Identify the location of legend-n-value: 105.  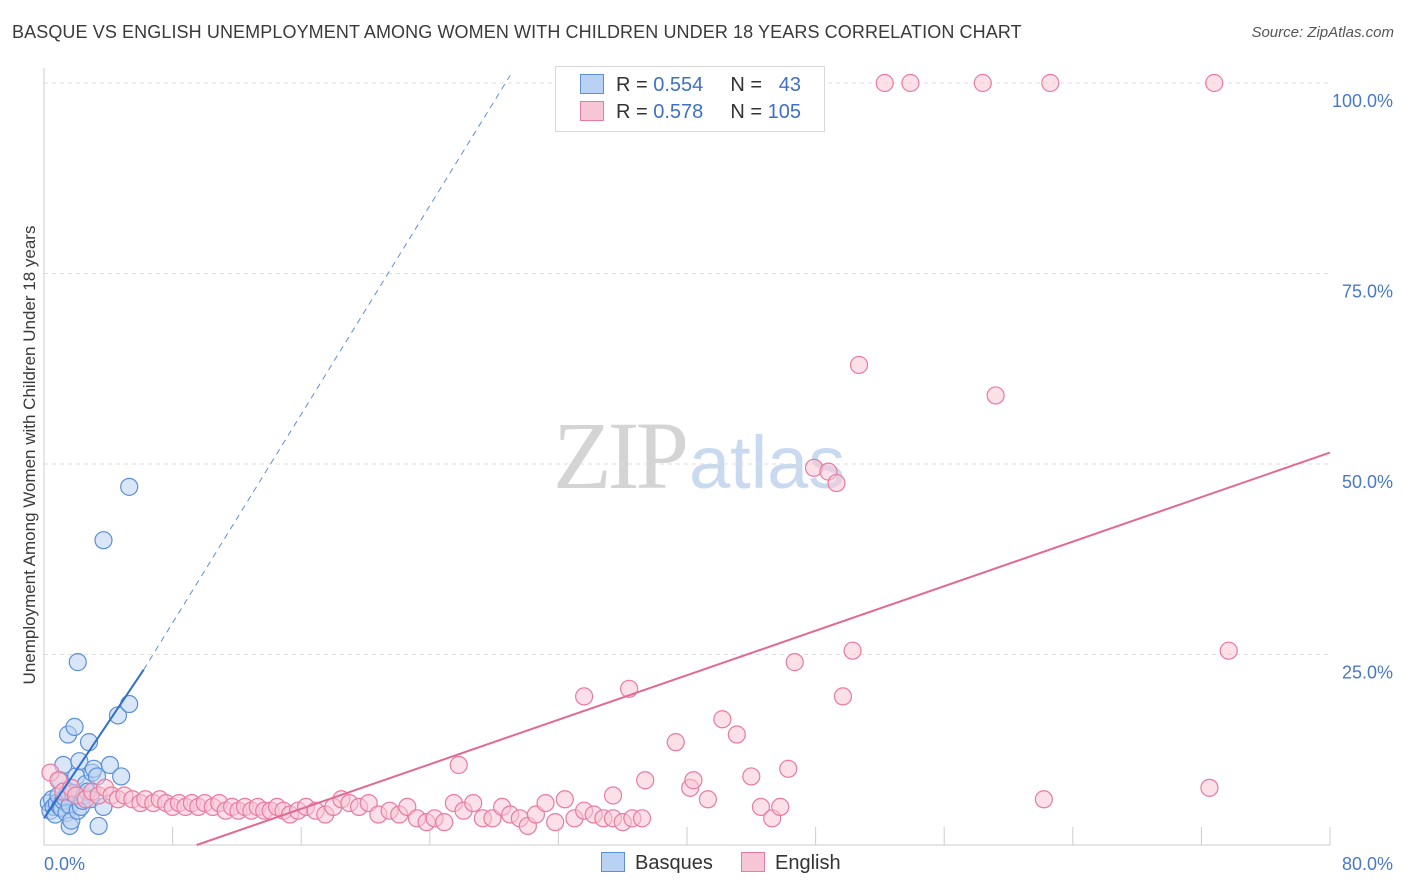
(784, 112).